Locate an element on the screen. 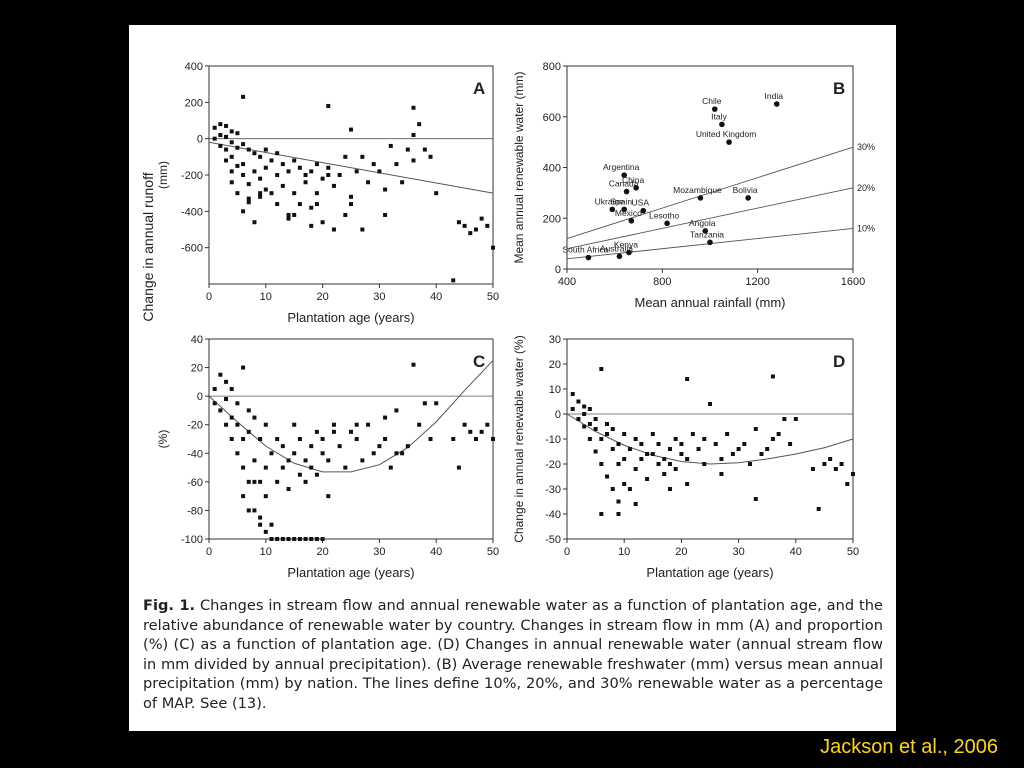  country-label-b: USA is located at coordinates (641, 203).